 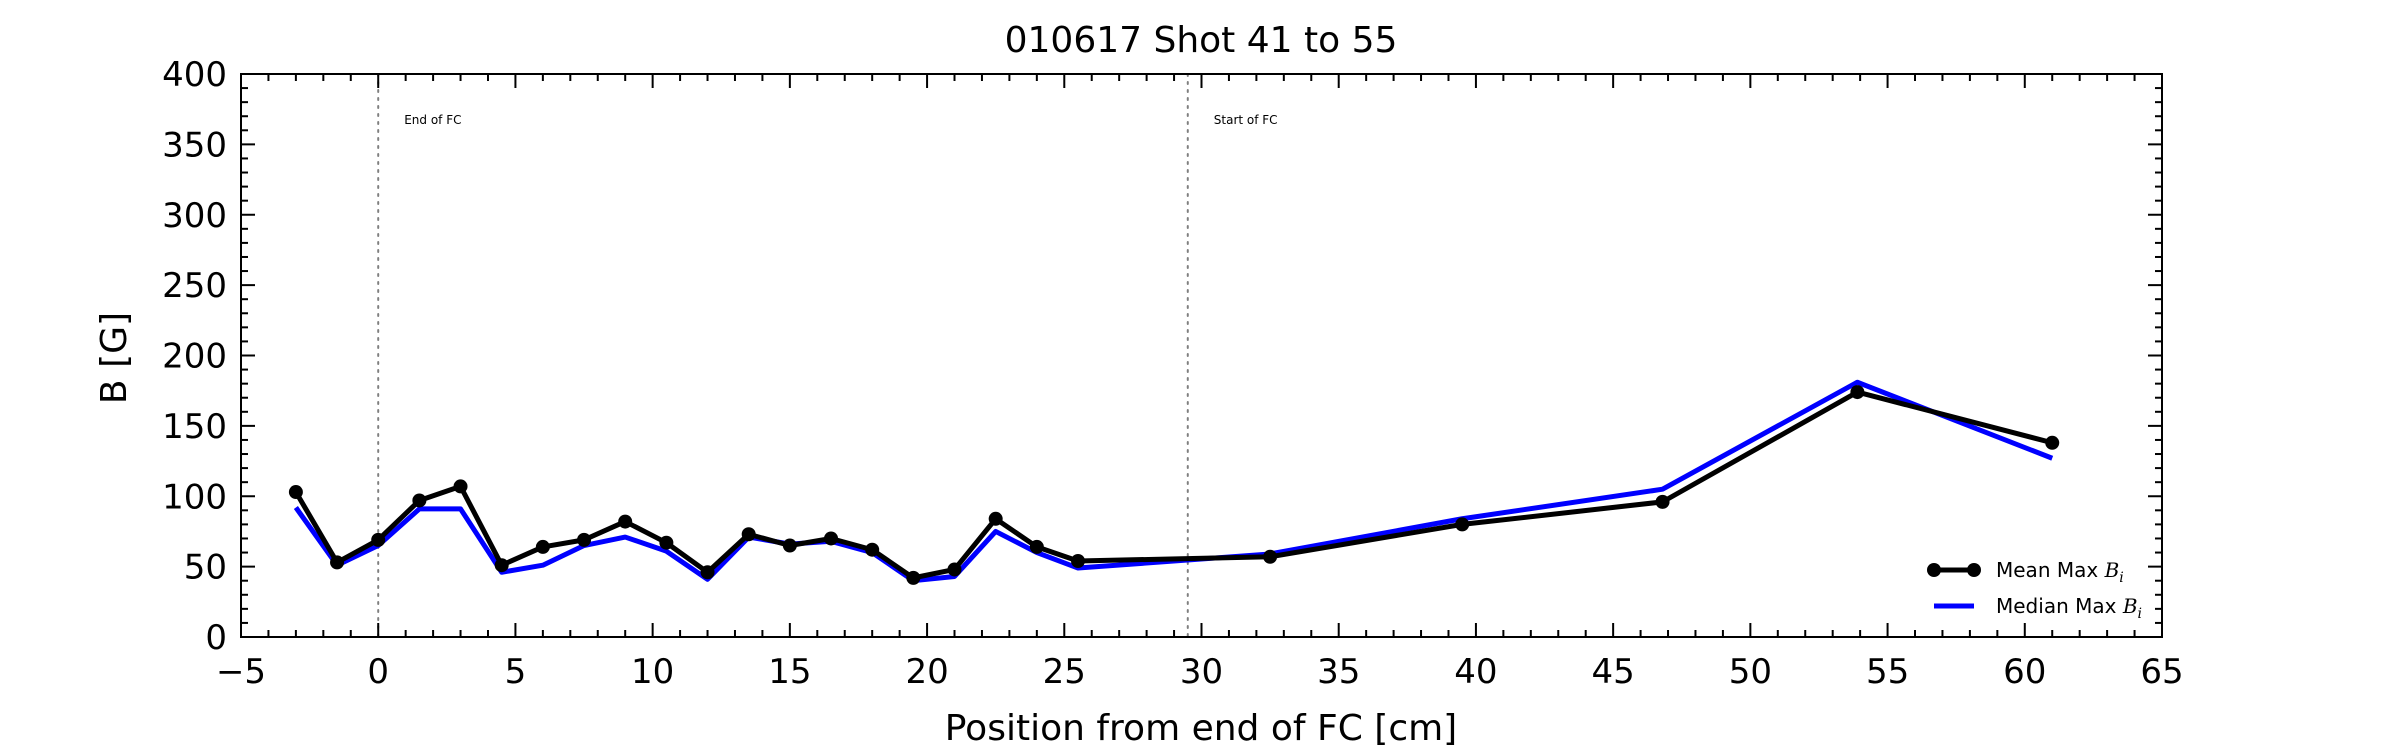 What do you see at coordinates (205, 568) in the screenshot?
I see `y-tick-label: 50` at bounding box center [205, 568].